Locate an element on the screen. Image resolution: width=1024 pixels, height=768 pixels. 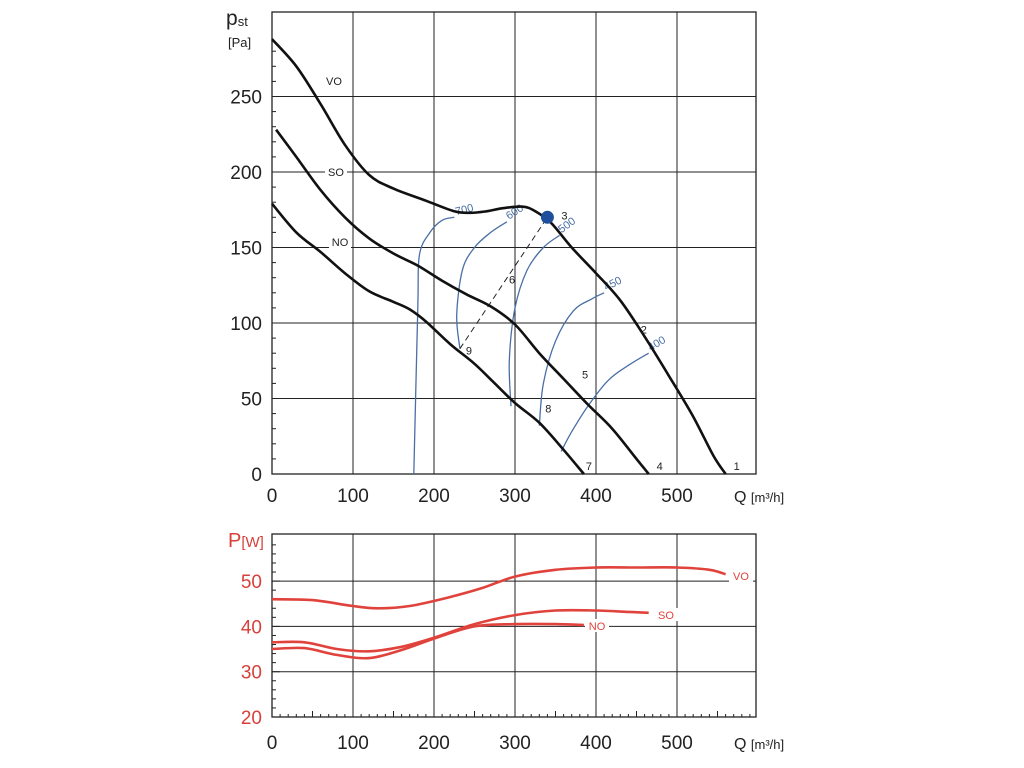
pressure-y-ticklabels: 0 50 100 150 200 250 is located at coordinates (246, 287).